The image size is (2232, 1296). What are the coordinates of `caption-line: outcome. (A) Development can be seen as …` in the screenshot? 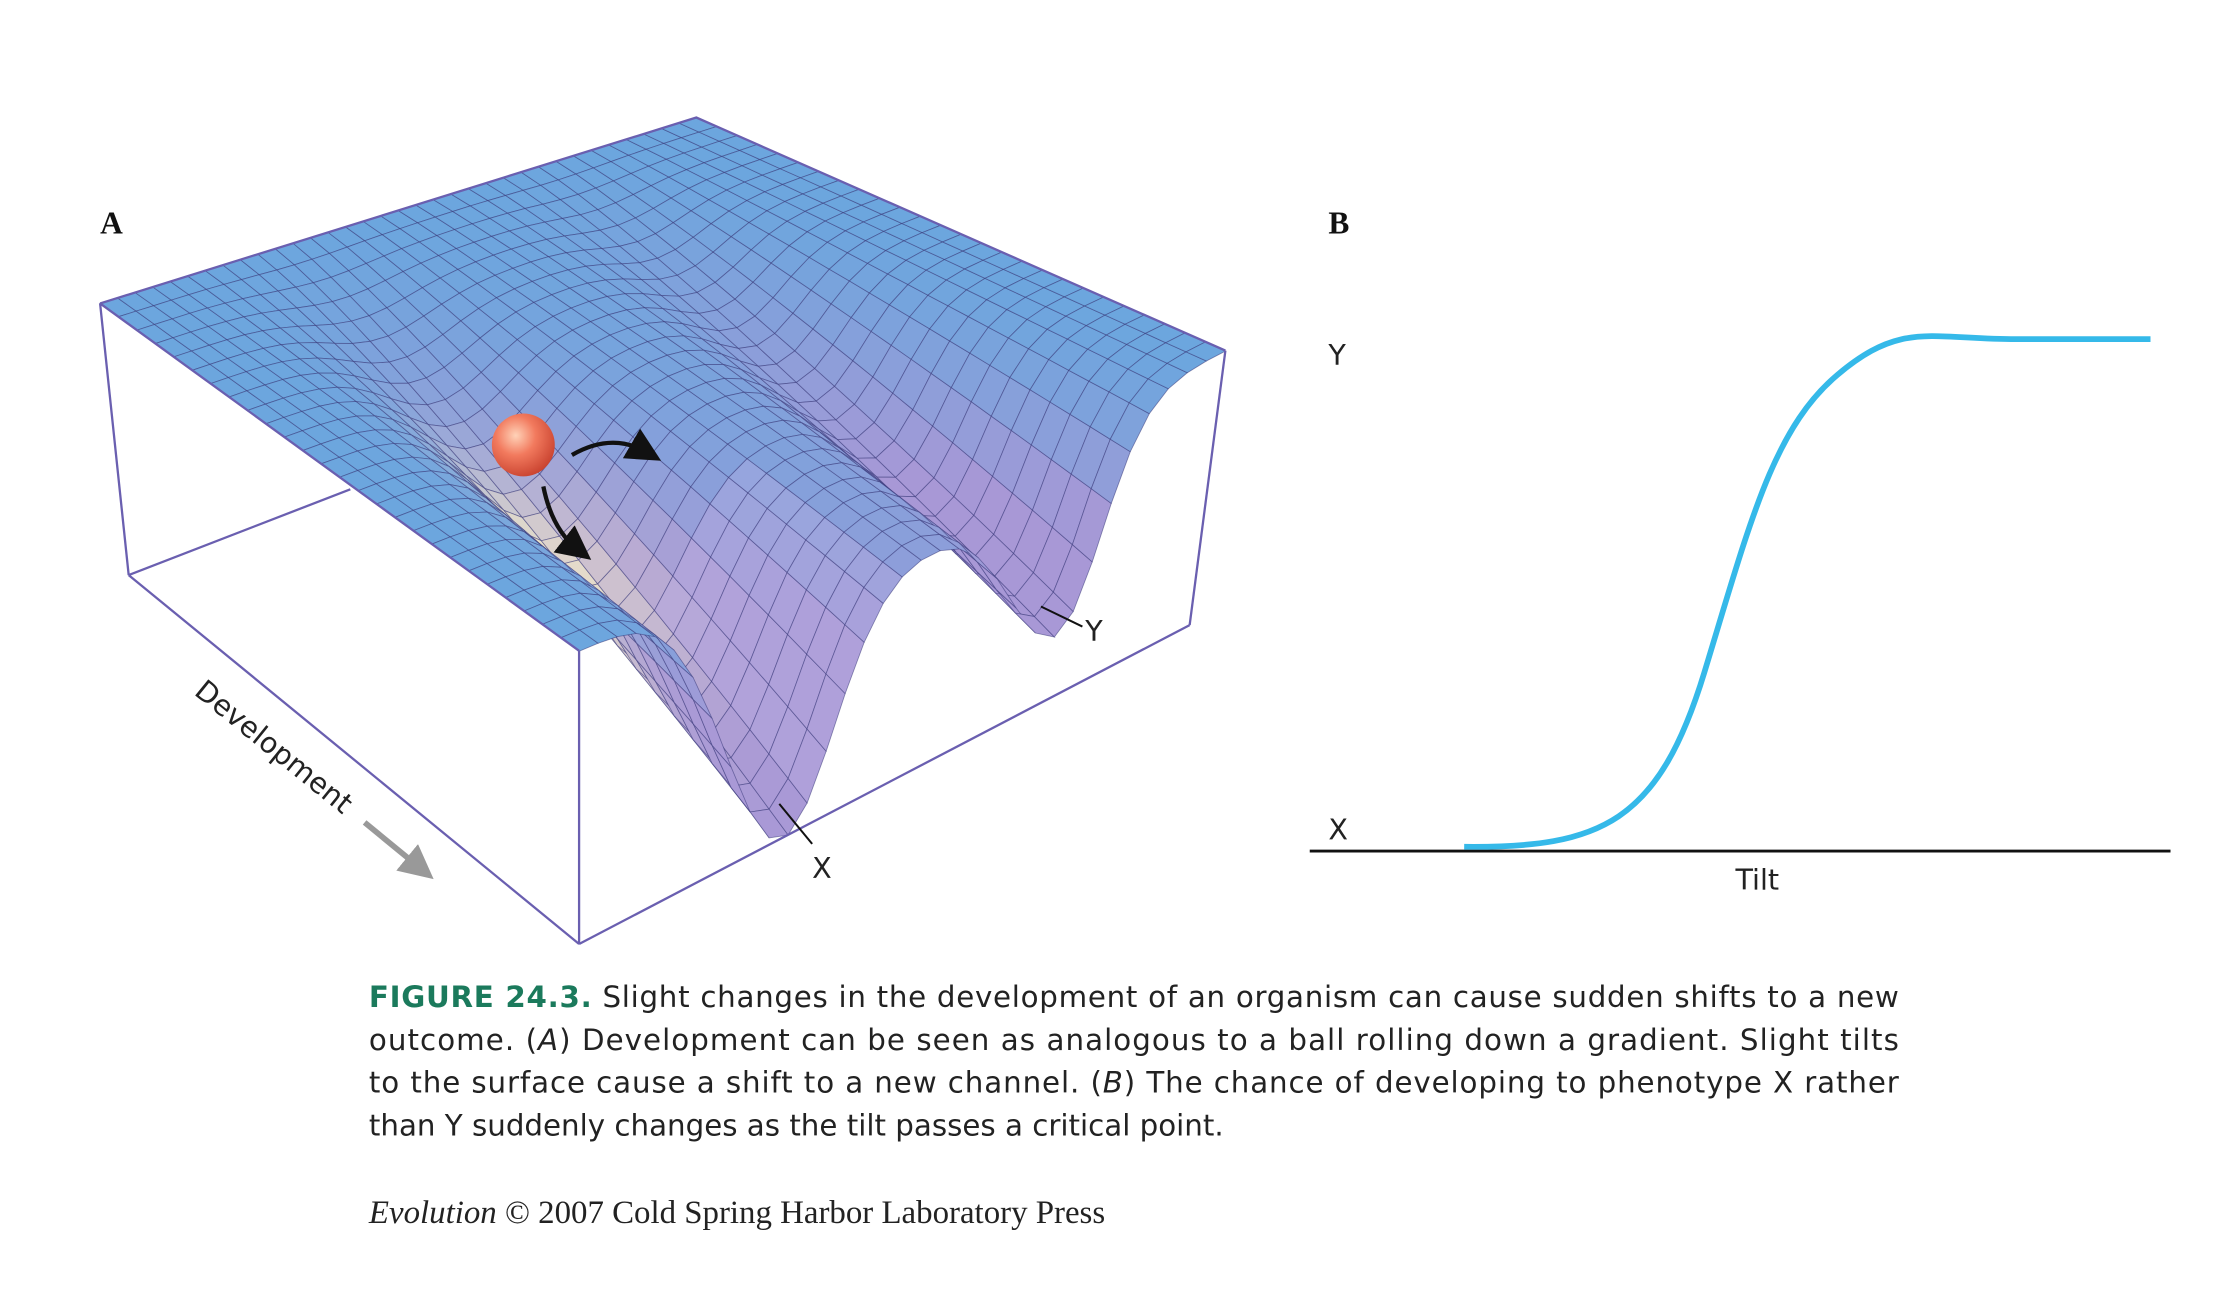 It's located at (1134, 1040).